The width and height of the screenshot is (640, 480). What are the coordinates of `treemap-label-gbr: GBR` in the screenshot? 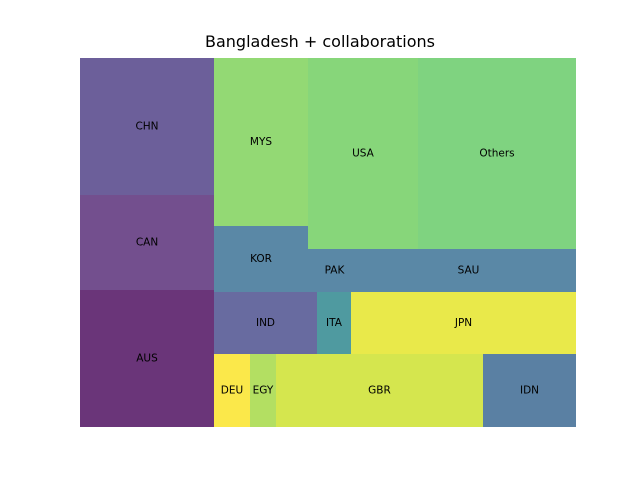 It's located at (379, 391).